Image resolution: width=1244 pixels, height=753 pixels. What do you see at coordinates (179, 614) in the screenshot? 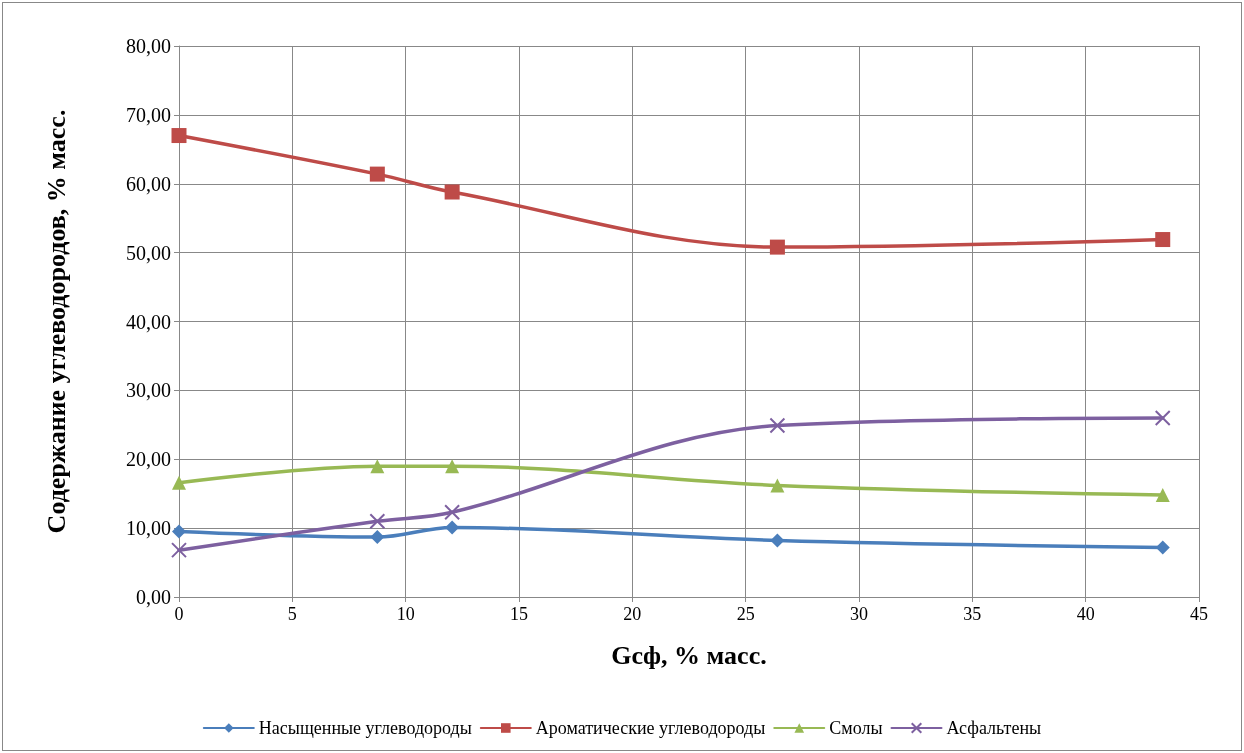
I see `x-tick-label: 0` at bounding box center [179, 614].